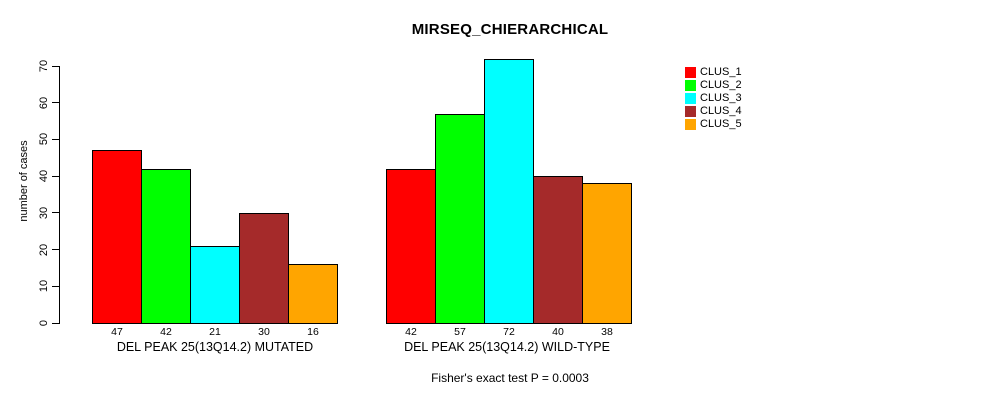  I want to click on y-tick-label: 70, so click(44, 66).